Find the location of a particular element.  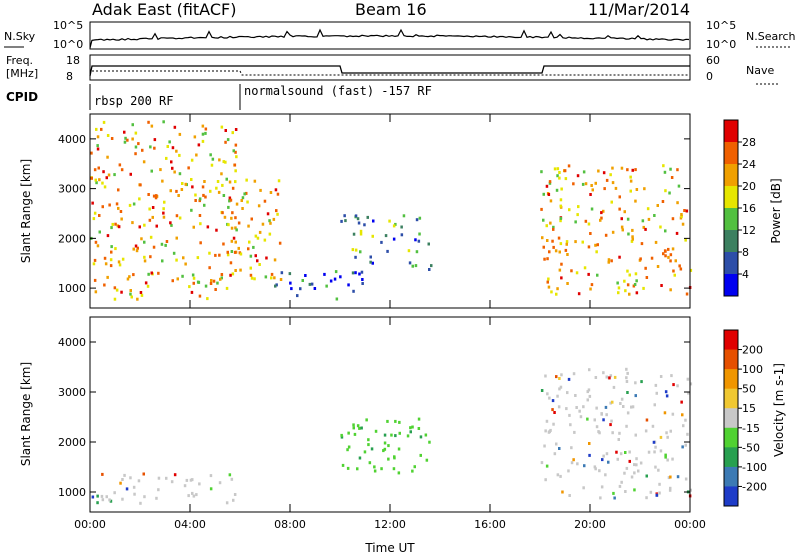

freq-tick-bottom: 8 is located at coordinates (69, 76).